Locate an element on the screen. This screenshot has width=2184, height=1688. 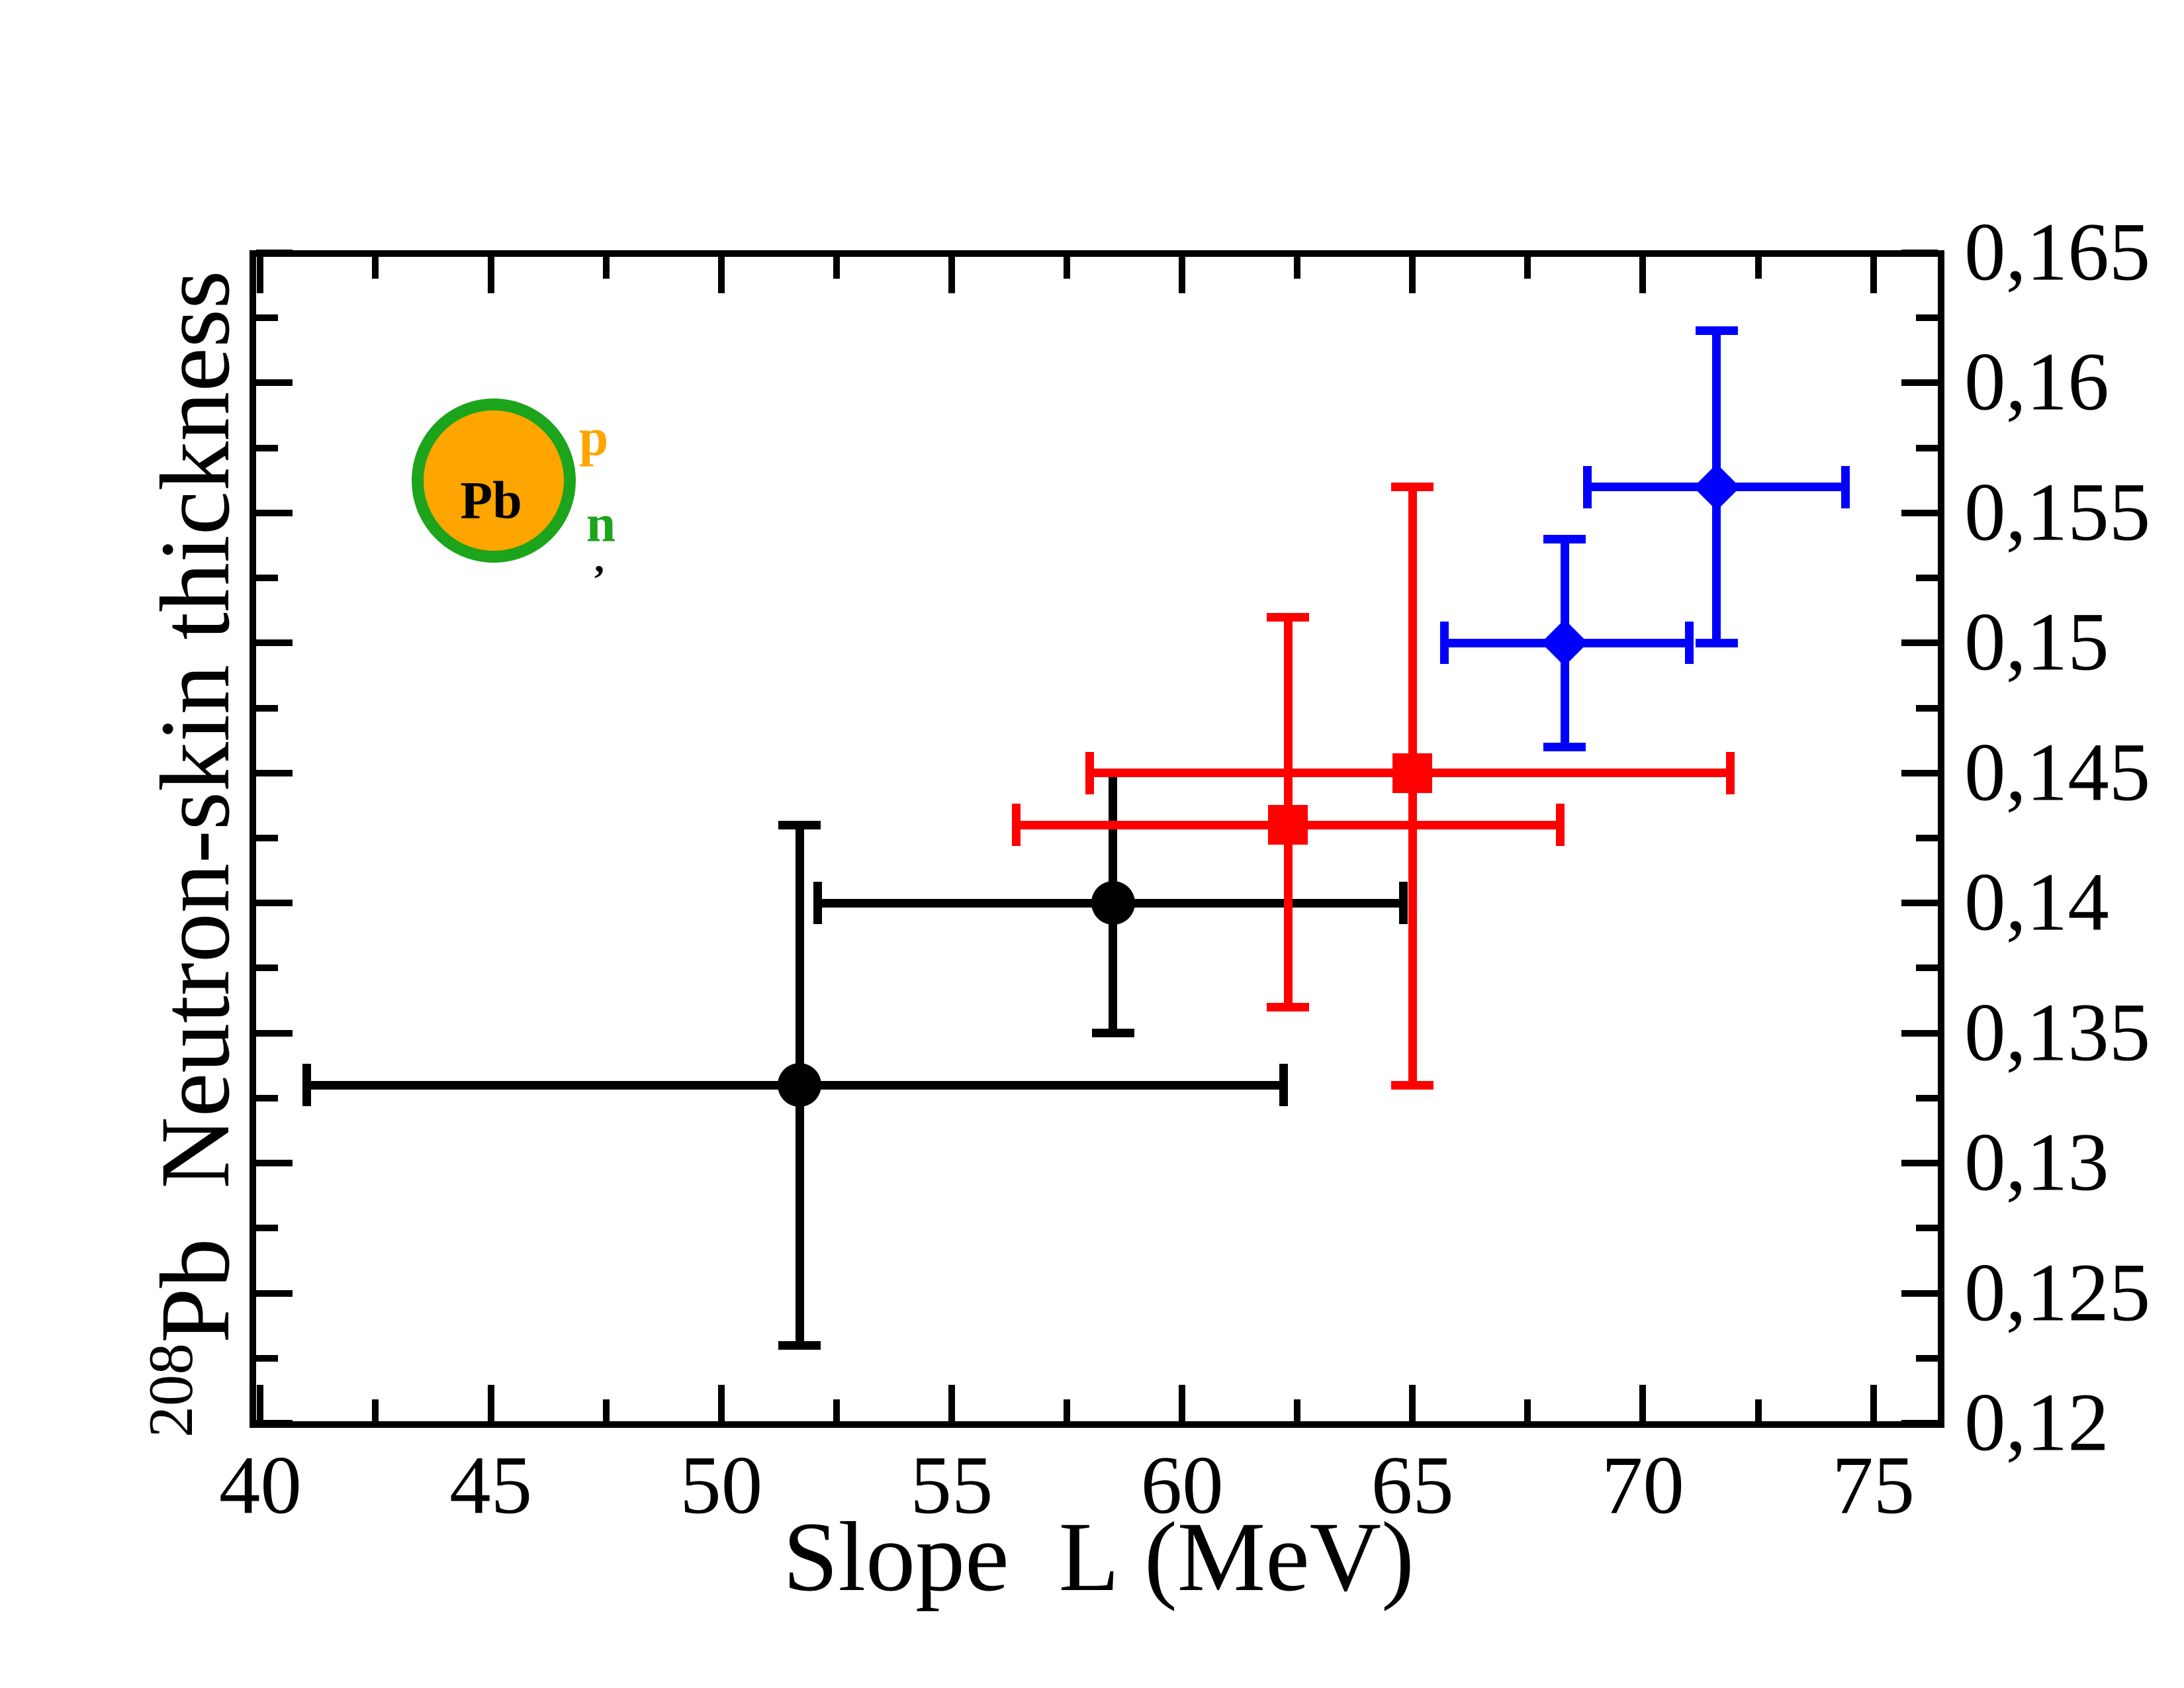
y-tick-label: 0,12 is located at coordinates (2036, 1423).